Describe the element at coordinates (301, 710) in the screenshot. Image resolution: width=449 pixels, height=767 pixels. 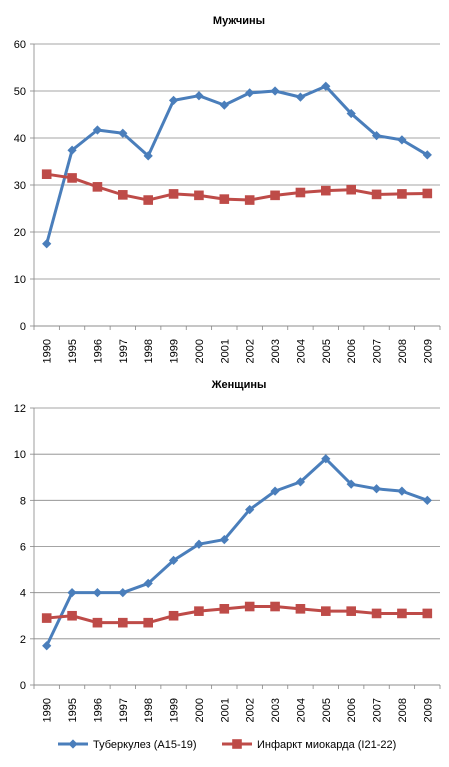
I see `x-tick-label: 2004` at that location.